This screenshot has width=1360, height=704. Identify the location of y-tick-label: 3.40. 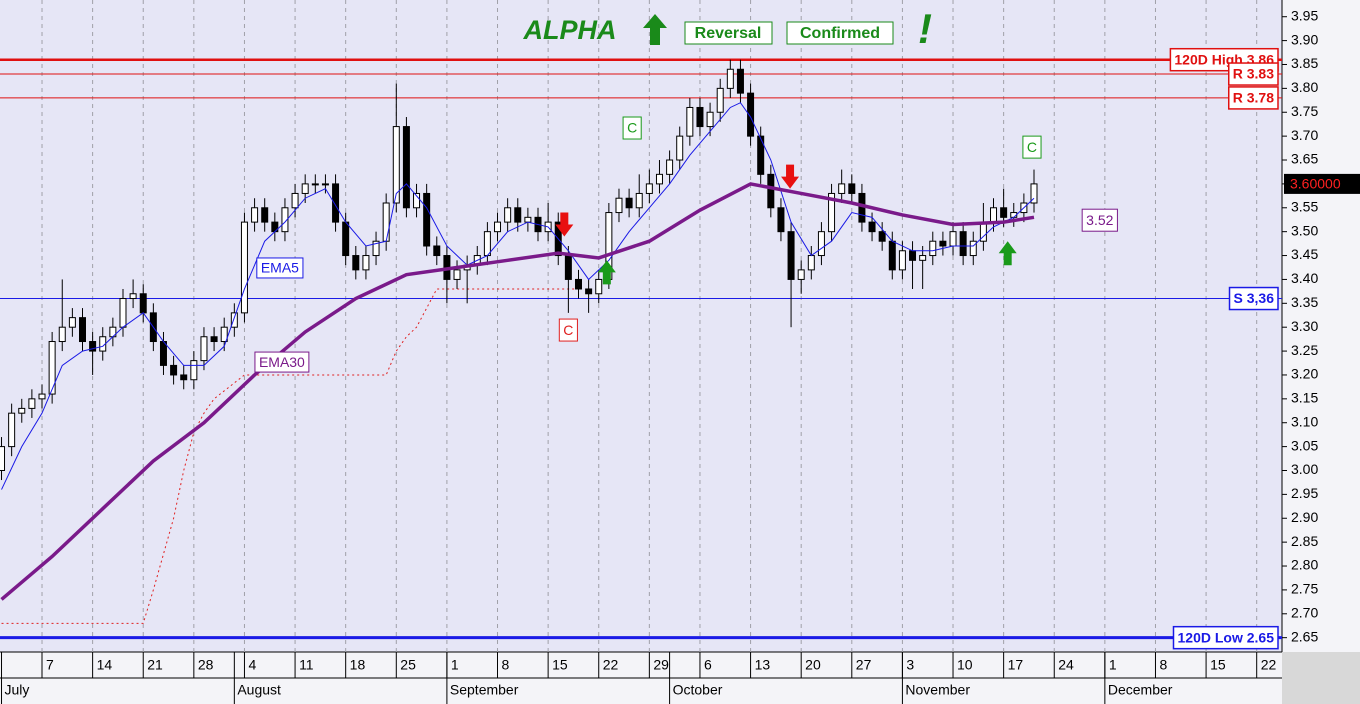
(1304, 278).